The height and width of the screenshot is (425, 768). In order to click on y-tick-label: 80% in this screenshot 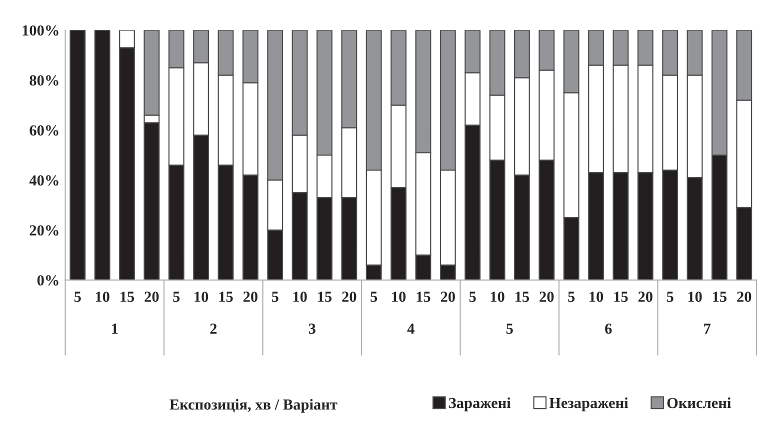, I will do `click(44, 80)`.